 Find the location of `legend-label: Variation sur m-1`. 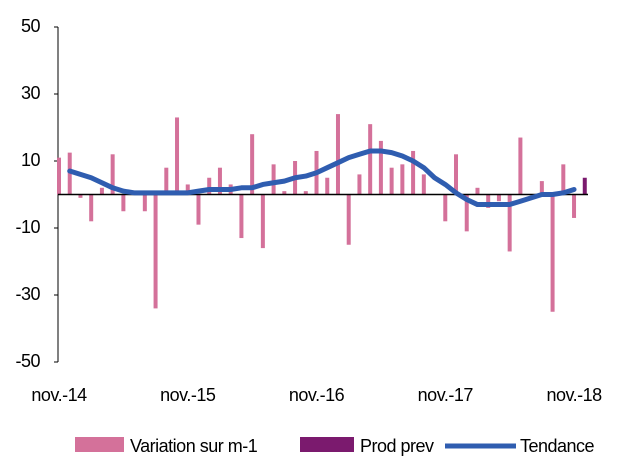

legend-label: Variation sur m-1 is located at coordinates (194, 446).